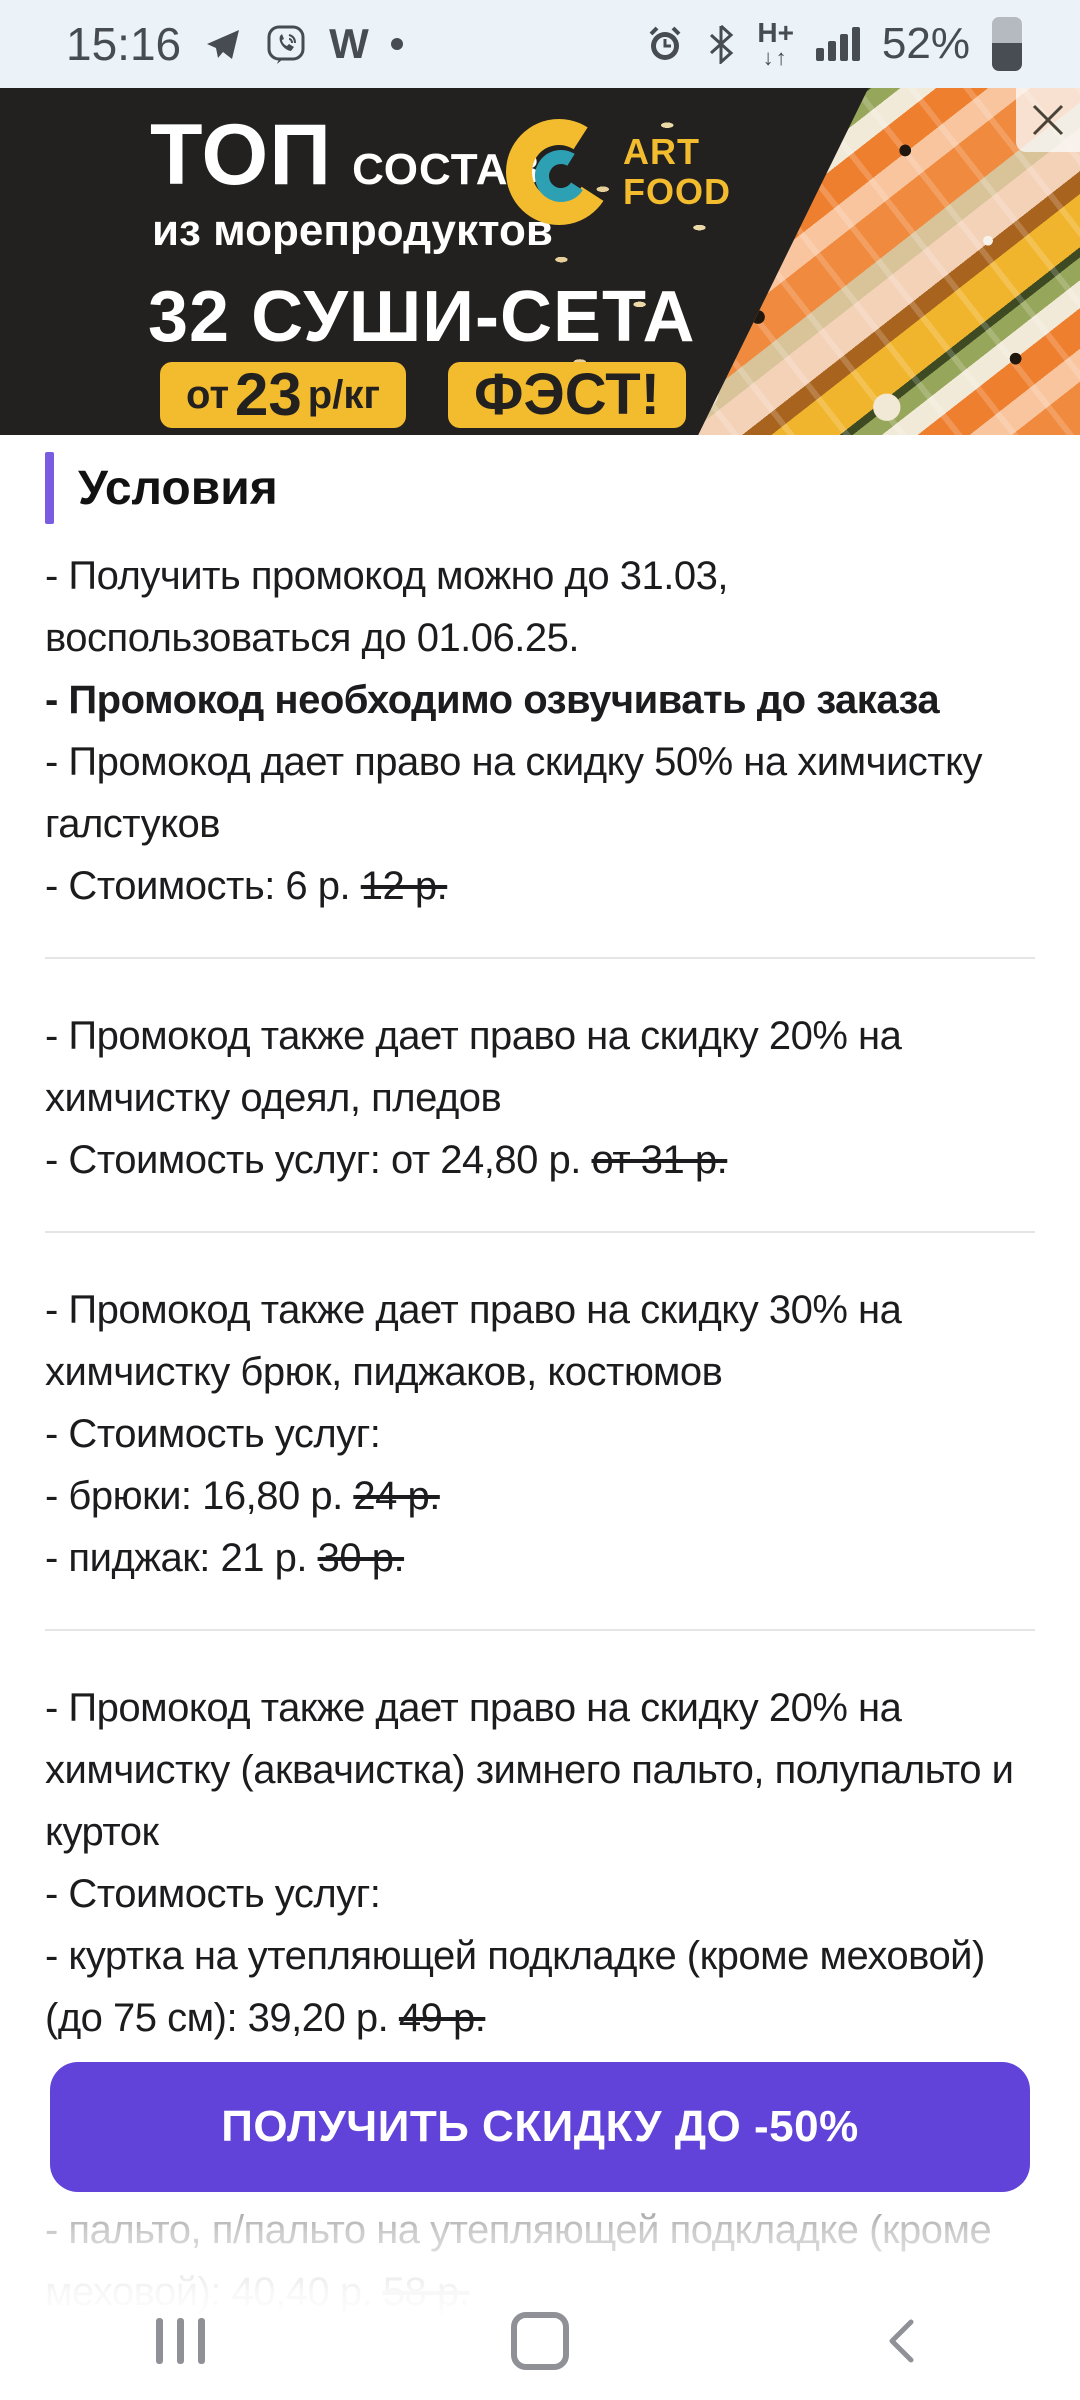 This screenshot has width=1080, height=2400. I want to click on navigation-bar, so click(540, 2341).